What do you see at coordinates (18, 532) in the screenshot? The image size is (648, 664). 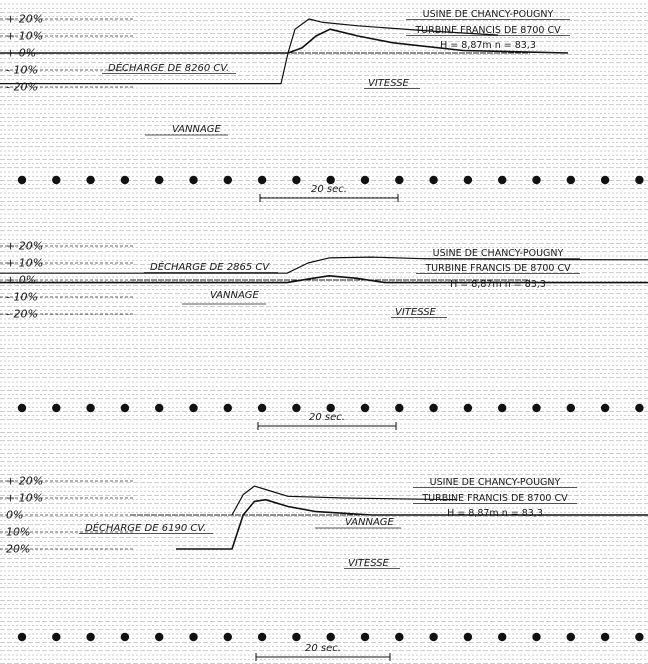 I see `y-tick-label: 10%` at bounding box center [18, 532].